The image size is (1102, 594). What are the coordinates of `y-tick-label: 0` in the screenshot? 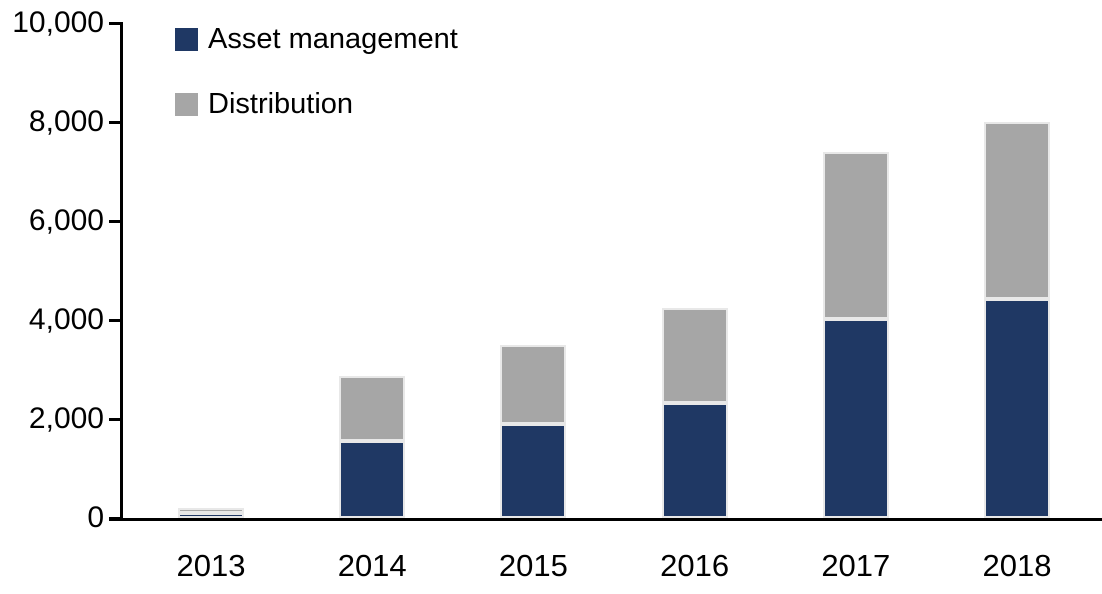 It's located at (95, 517).